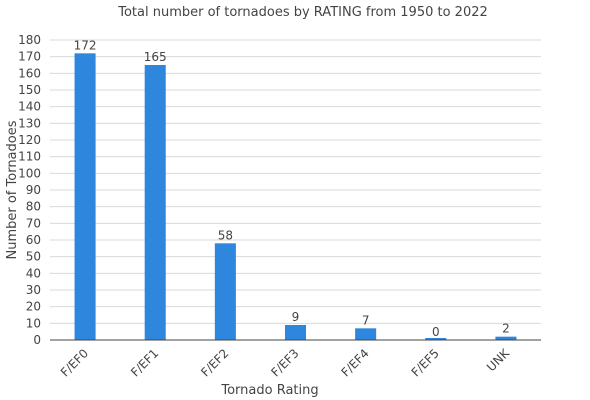 Image resolution: width=590 pixels, height=400 pixels. I want to click on y-tick-label: 40, so click(33, 273).